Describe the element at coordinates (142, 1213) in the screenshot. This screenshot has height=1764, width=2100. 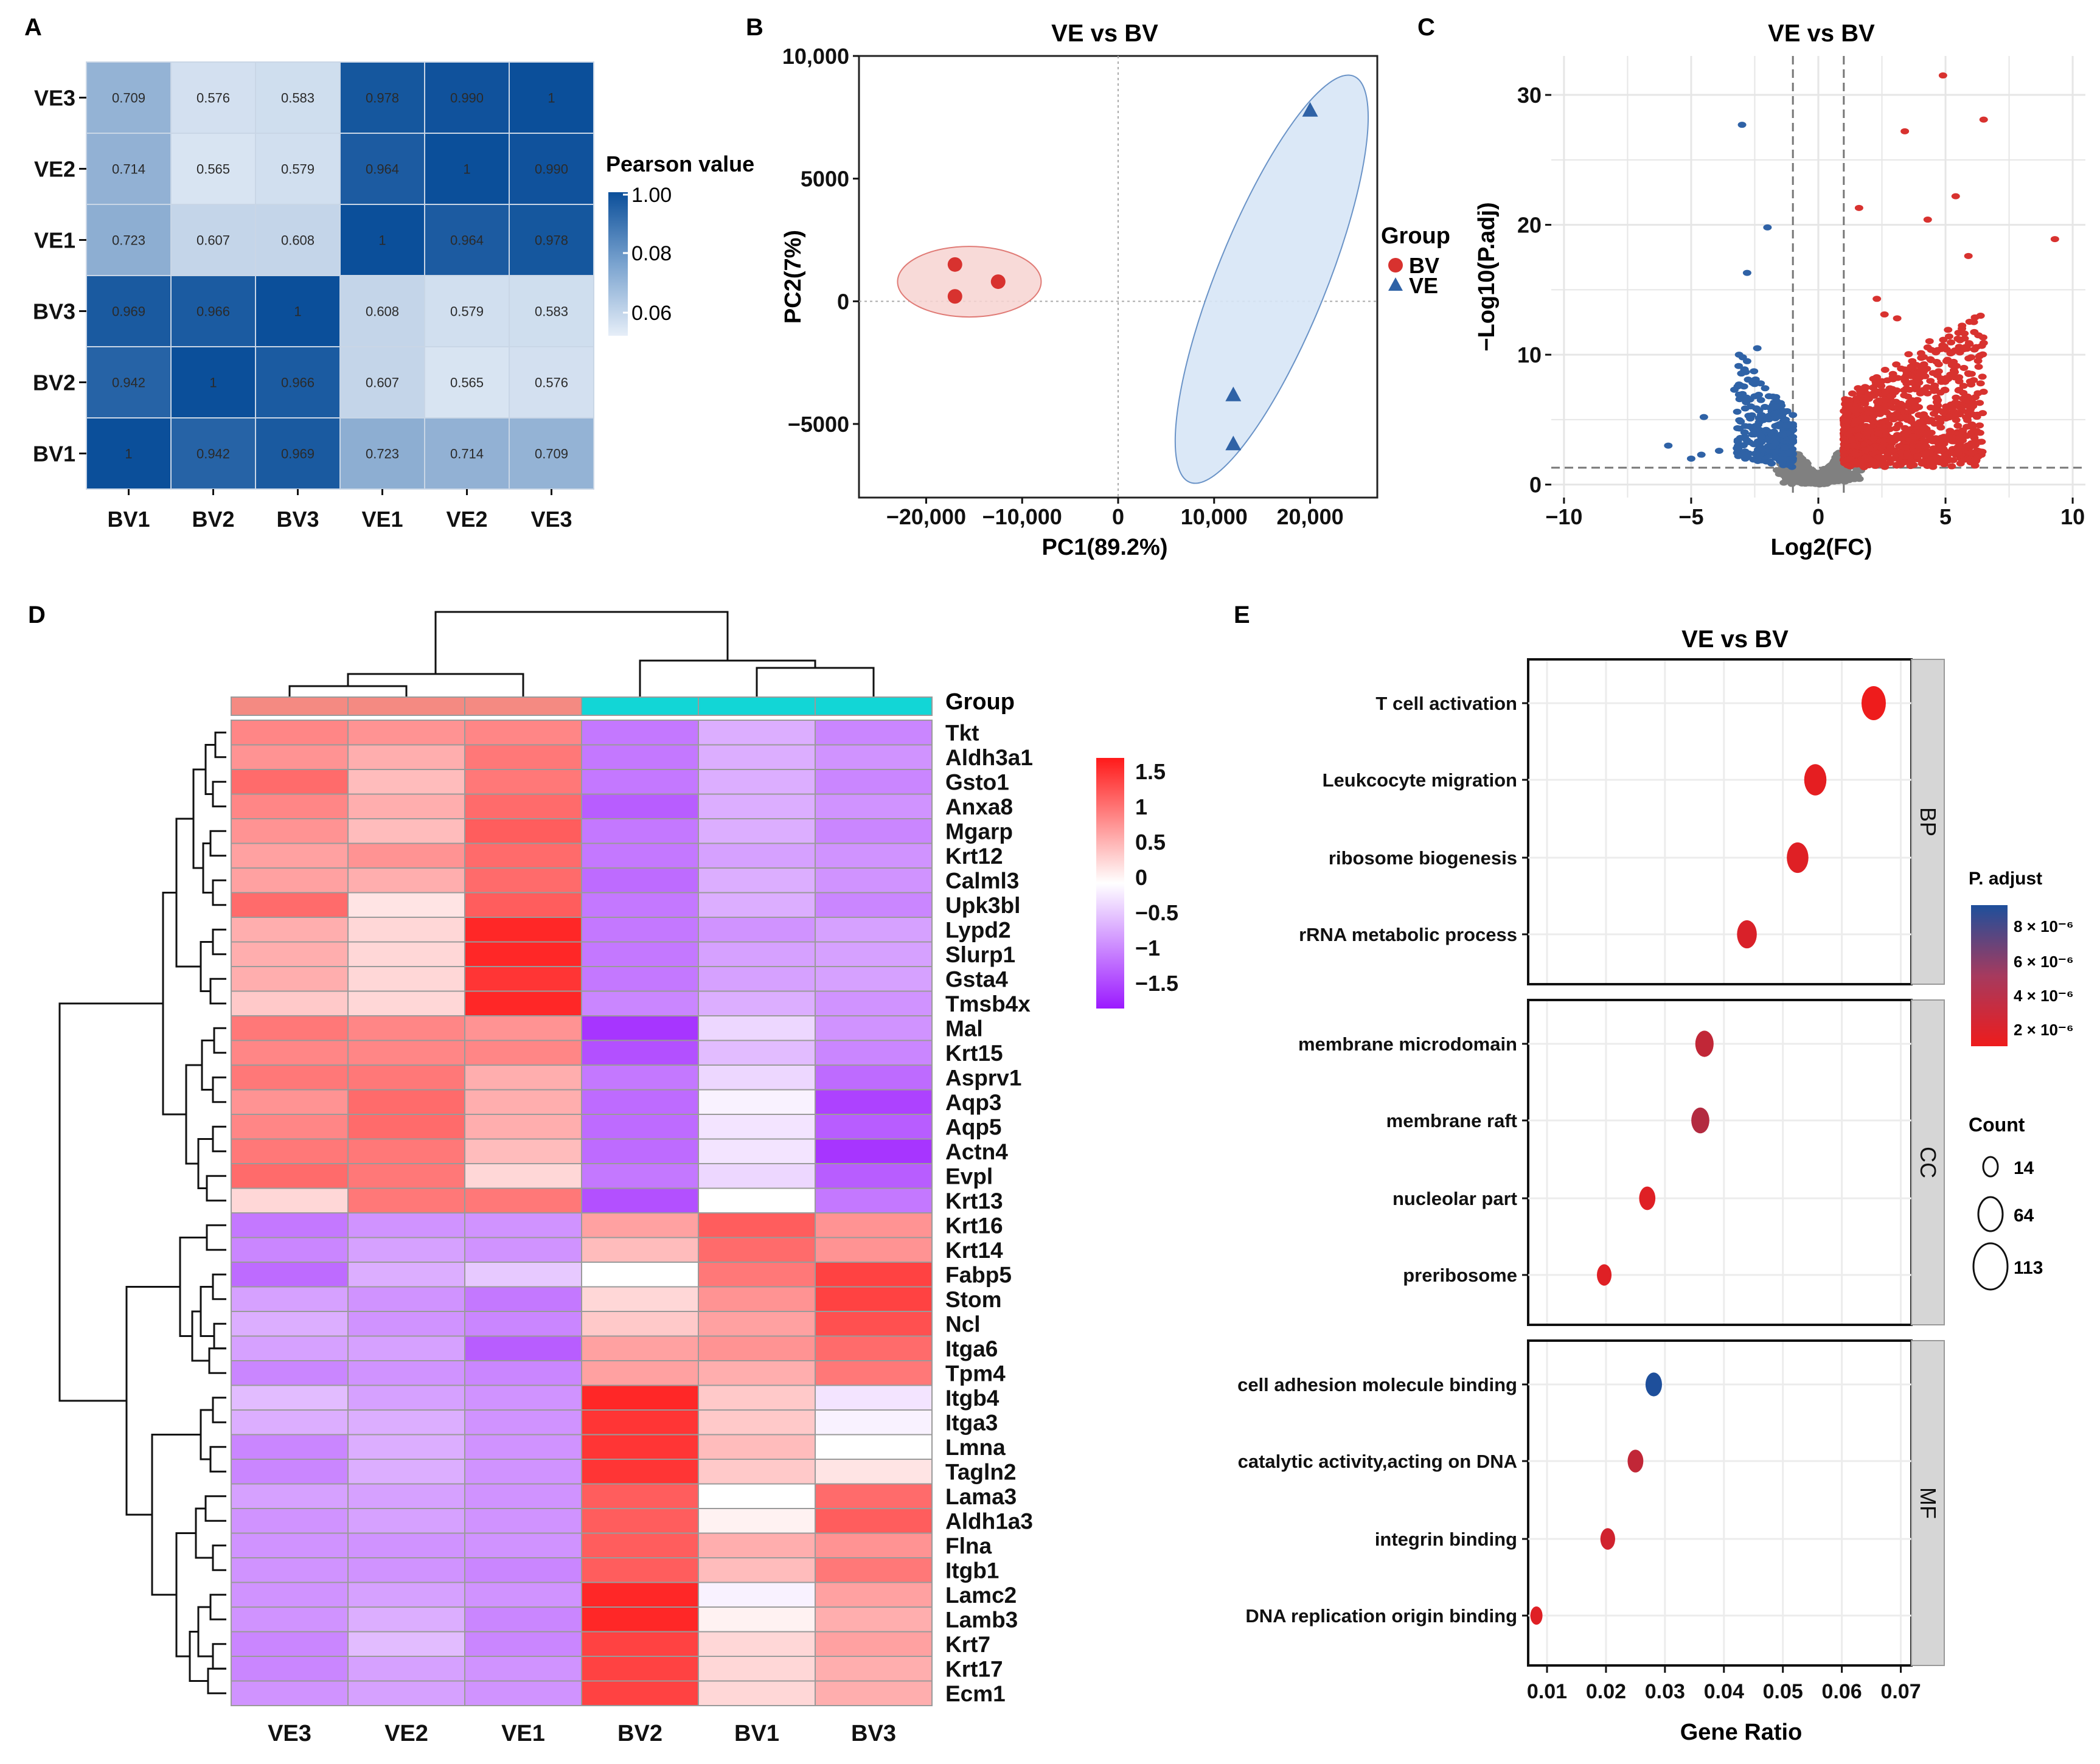
I see `row-dendrogram` at that location.